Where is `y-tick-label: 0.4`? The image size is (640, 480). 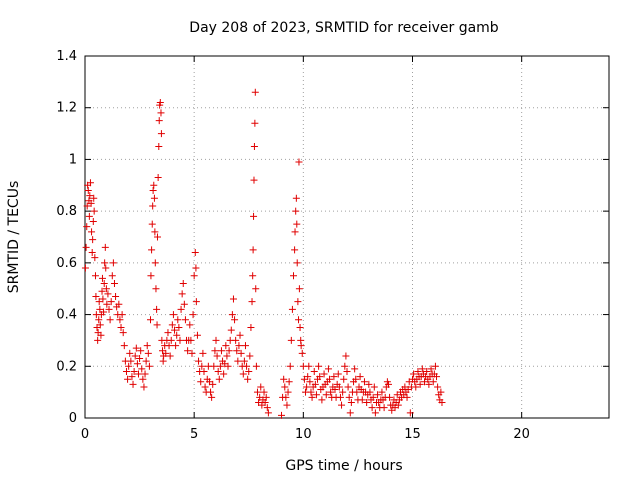
y-tick-label: 0.4 is located at coordinates (66, 315).